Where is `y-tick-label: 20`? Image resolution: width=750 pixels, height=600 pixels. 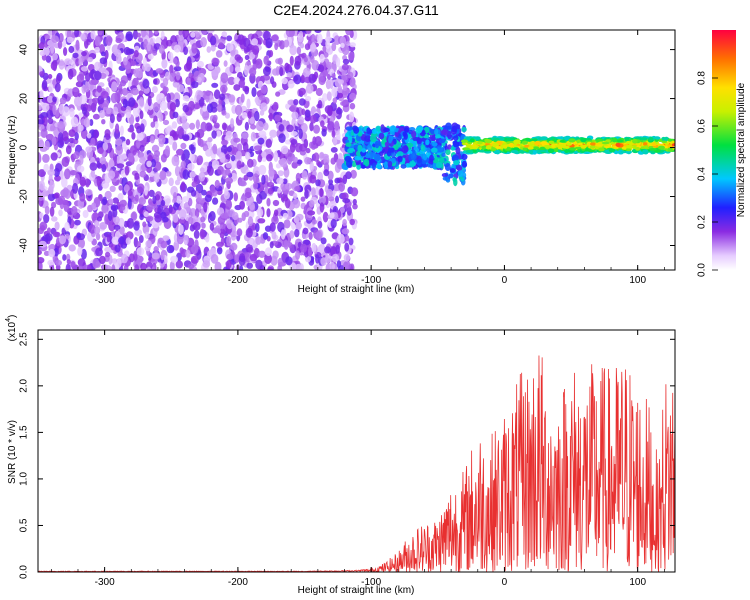 y-tick-label: 20 is located at coordinates (24, 99).